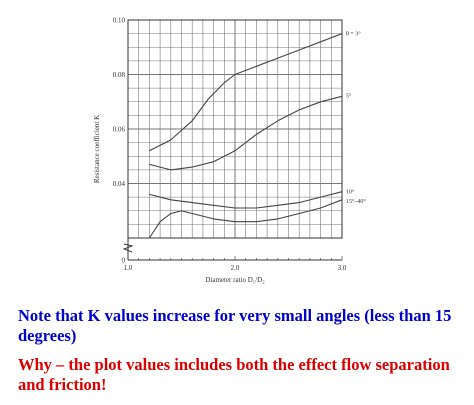 This screenshot has height=405, width=474. What do you see at coordinates (235, 280) in the screenshot?
I see `x-axis-title: Diameter ratio D₁/D₂` at bounding box center [235, 280].